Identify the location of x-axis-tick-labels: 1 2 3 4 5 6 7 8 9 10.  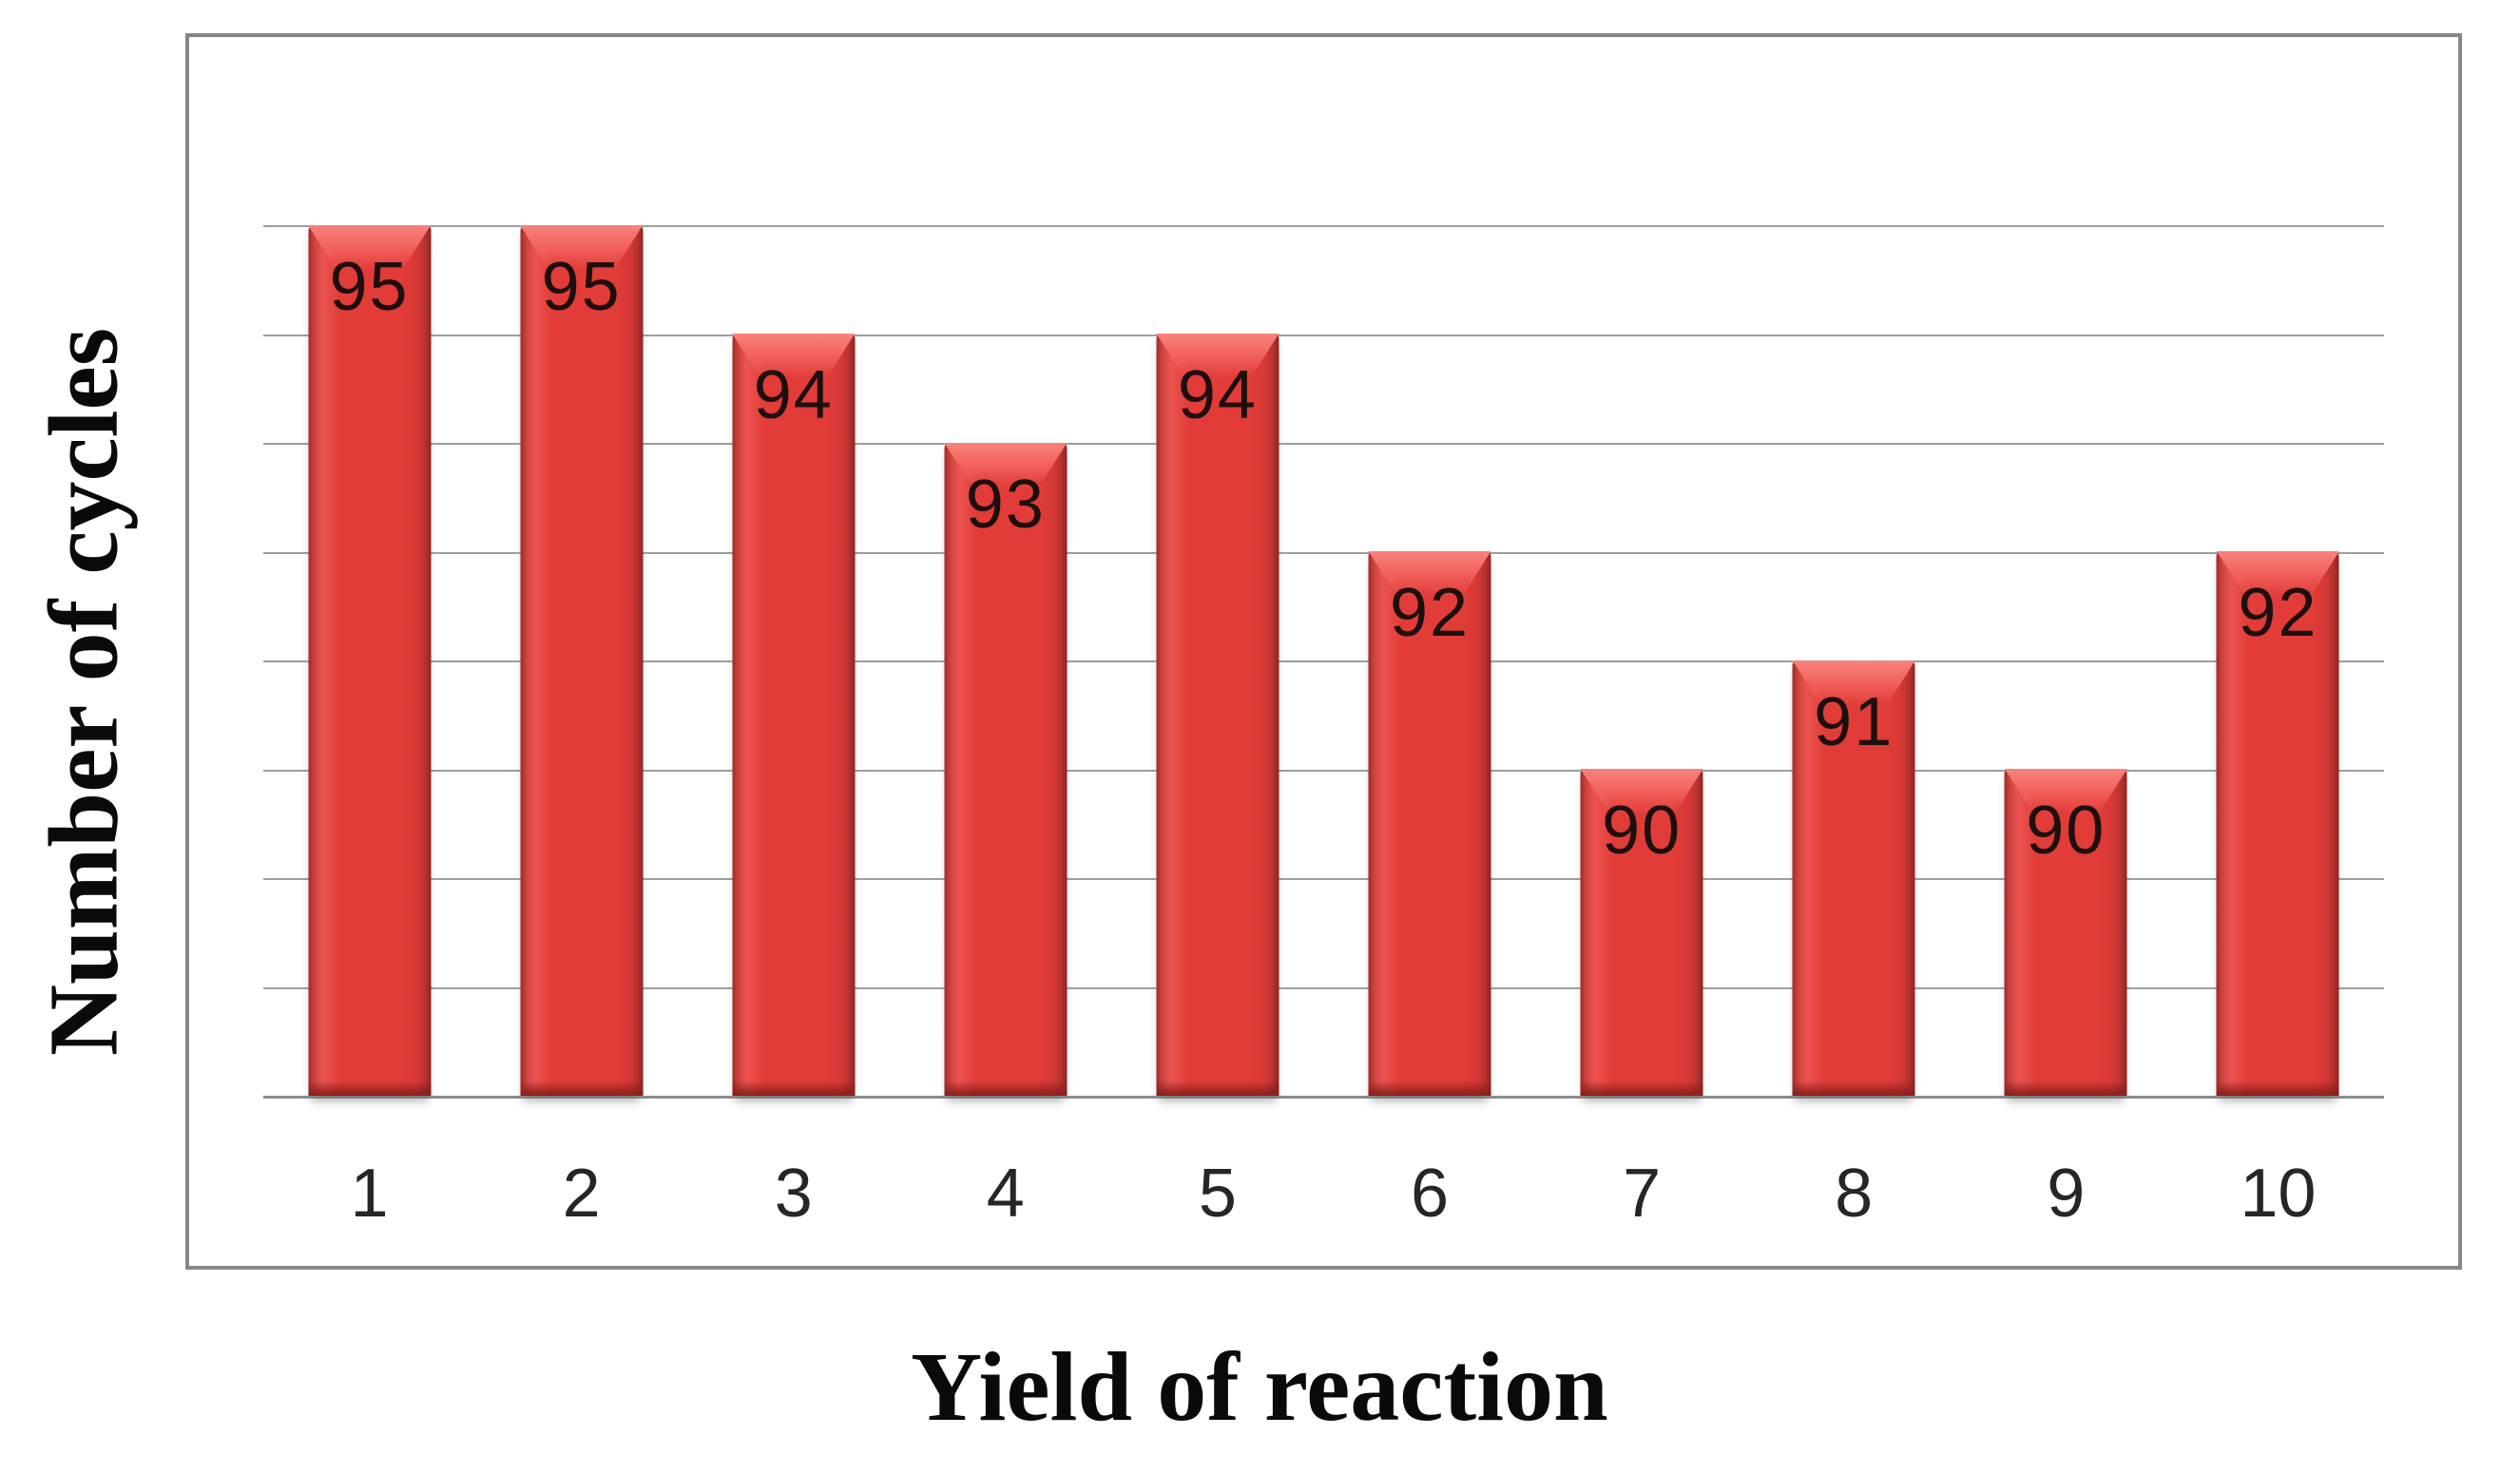
(1323, 1193).